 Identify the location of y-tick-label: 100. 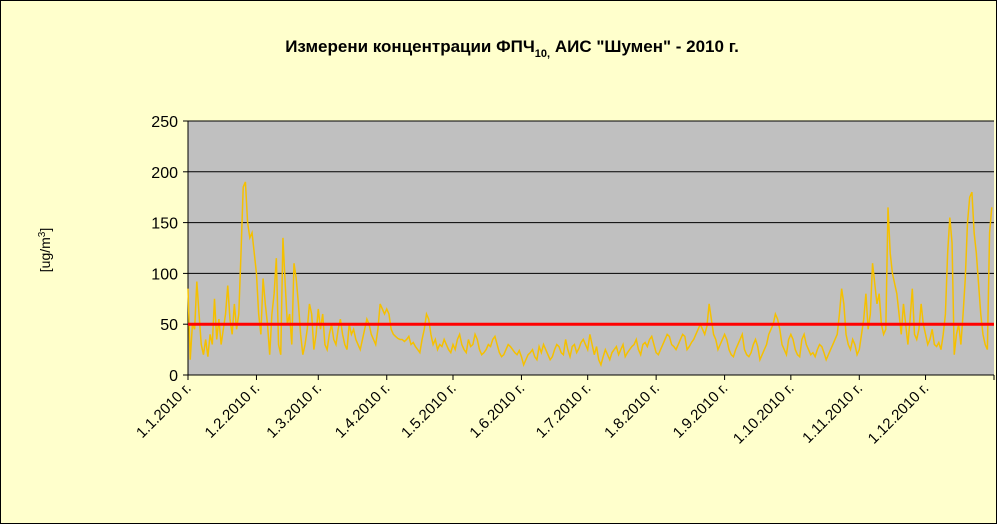
(164, 274).